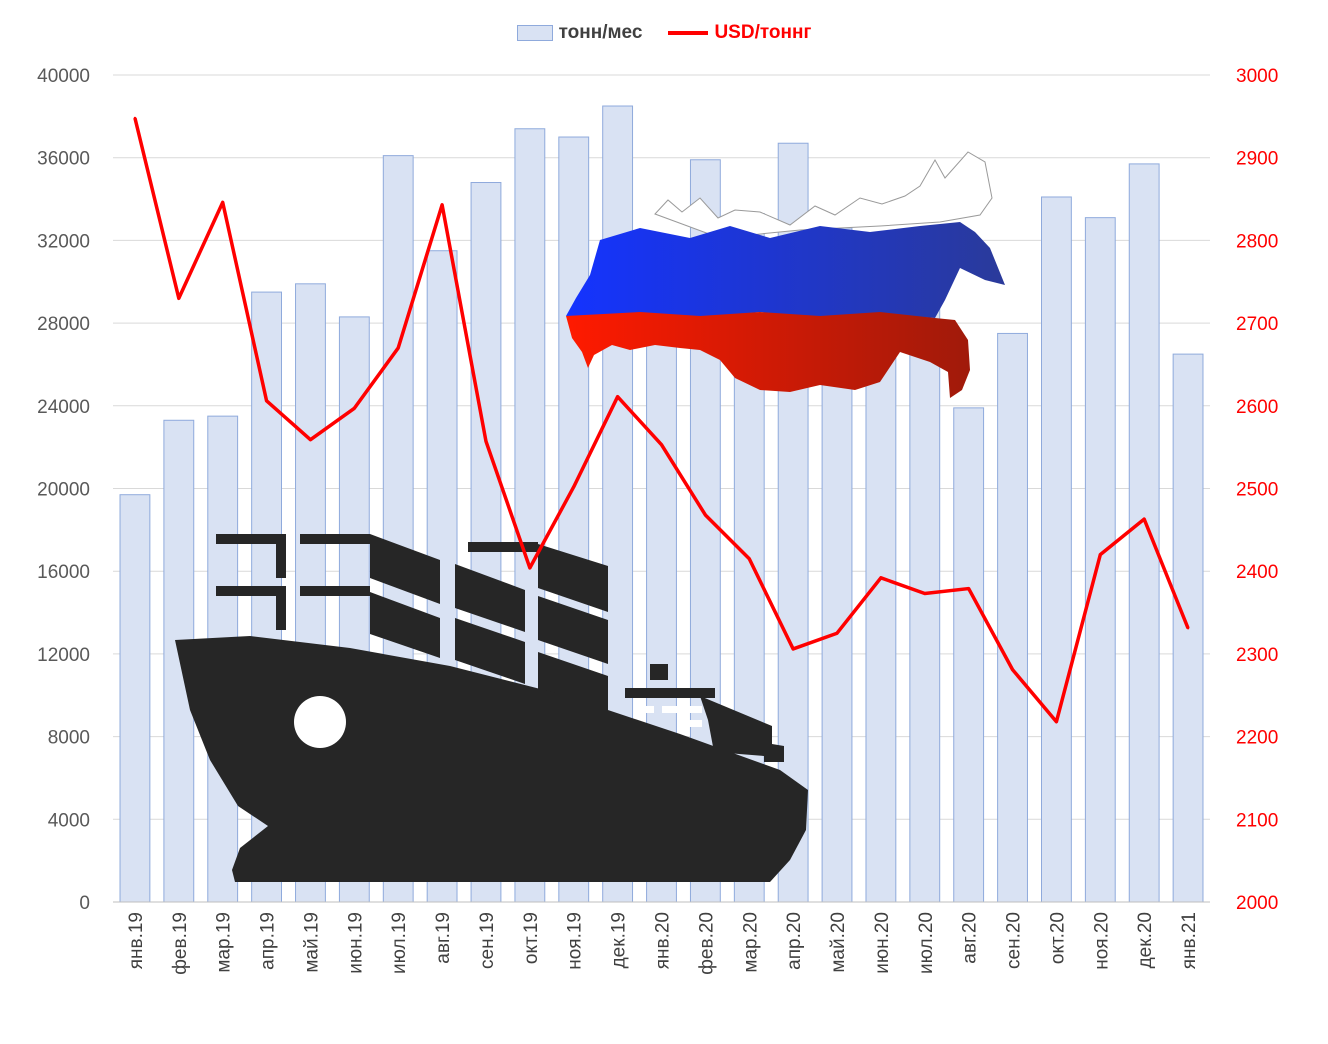  What do you see at coordinates (534, 33) in the screenshot?
I see `legend-bar-swatch` at bounding box center [534, 33].